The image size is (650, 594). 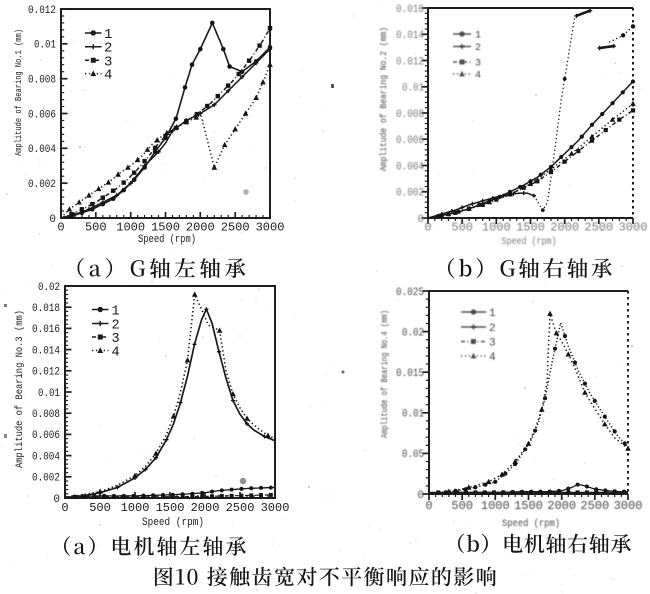 What do you see at coordinates (413, 455) in the screenshot?
I see `svg-text: 0.05` at bounding box center [413, 455].